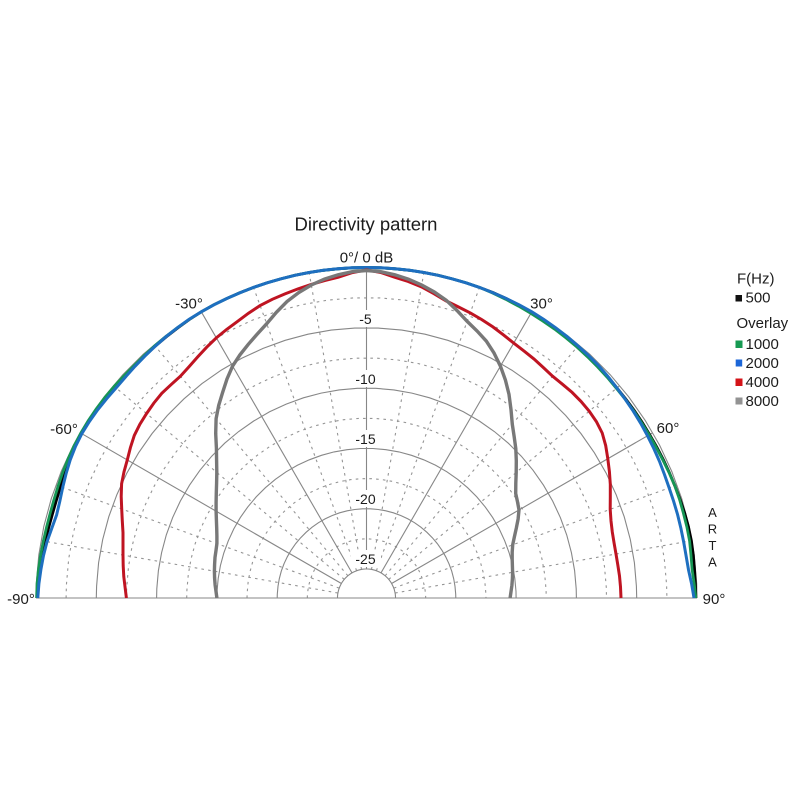 The image size is (800, 805). What do you see at coordinates (366, 224) in the screenshot?
I see `svg-text: Directivity pattern` at bounding box center [366, 224].